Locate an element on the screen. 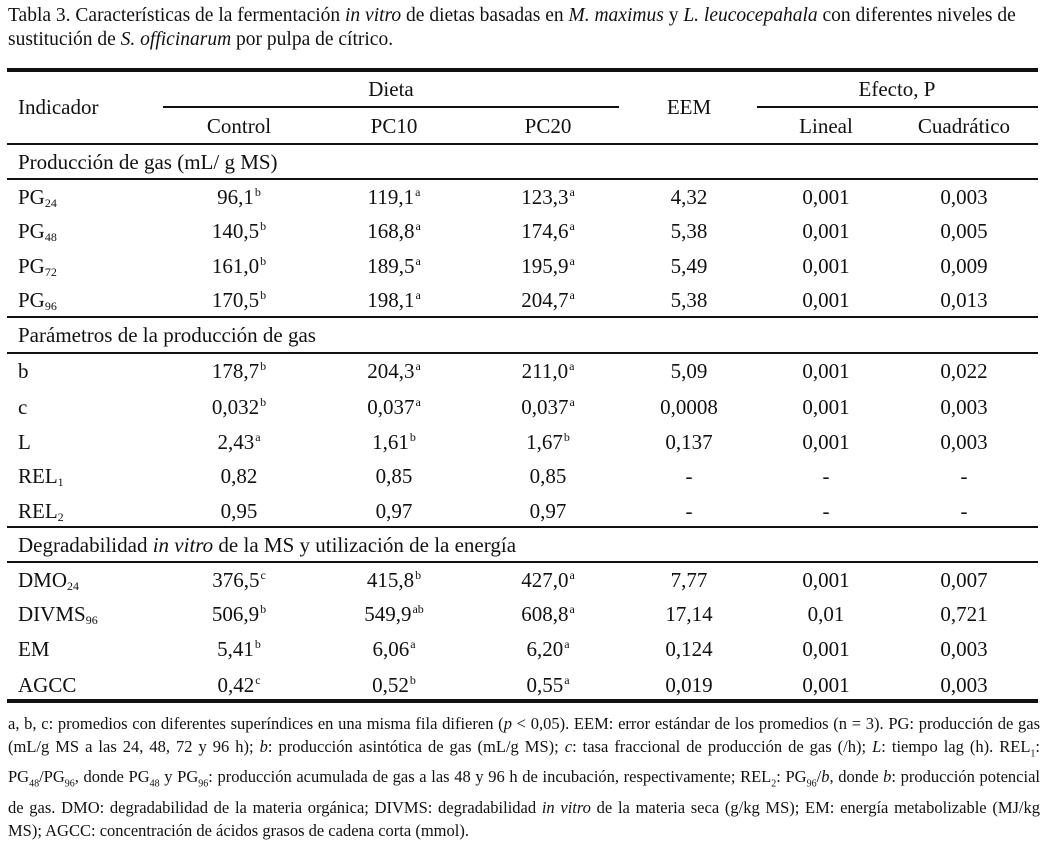 This screenshot has height=845, width=1050. cell-pc20: 123,3a is located at coordinates (548, 197).